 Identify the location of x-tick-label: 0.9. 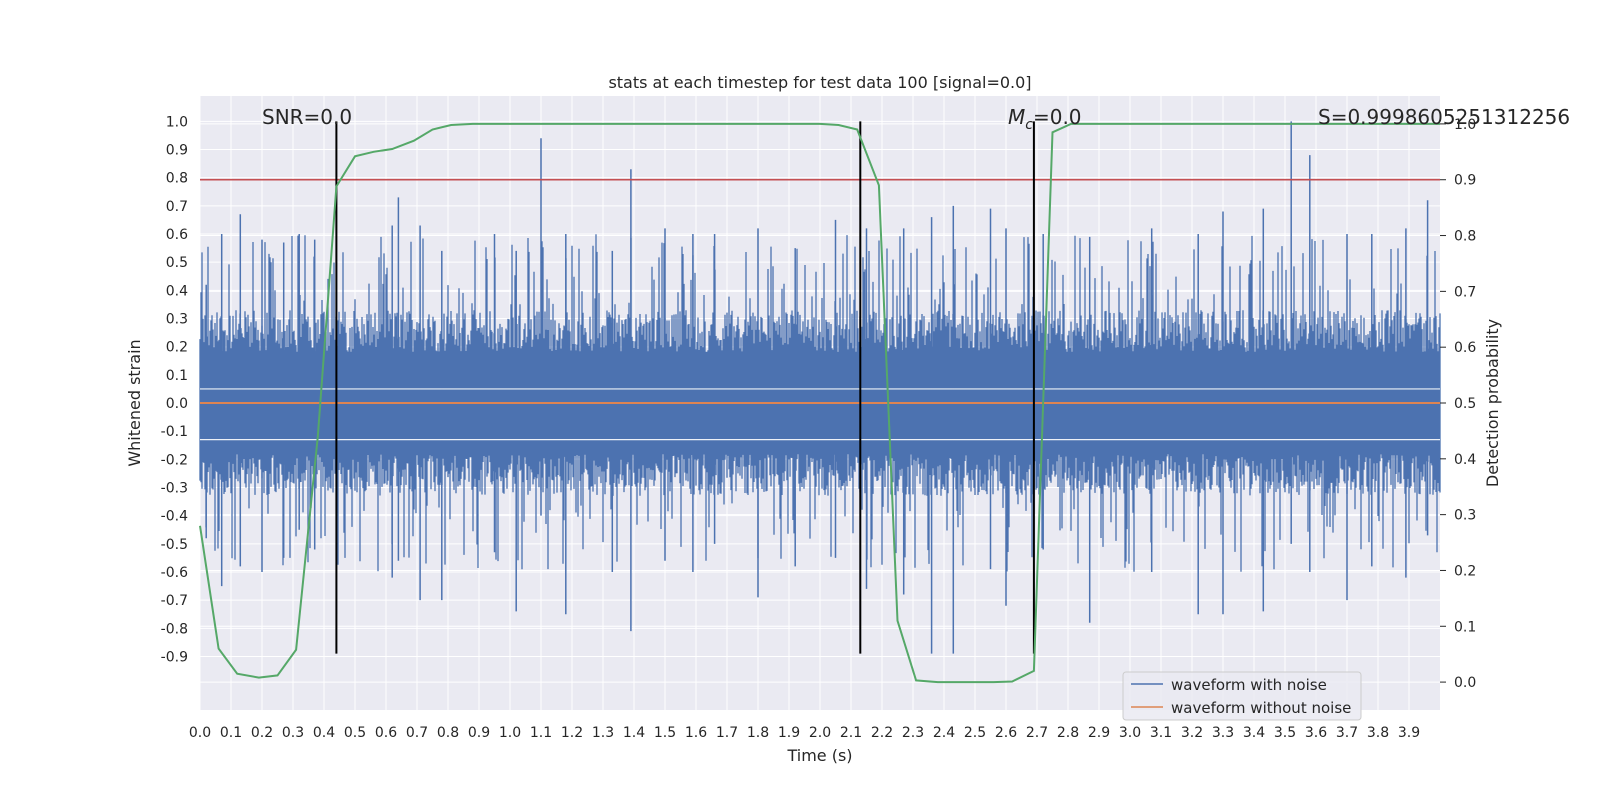
(479, 733).